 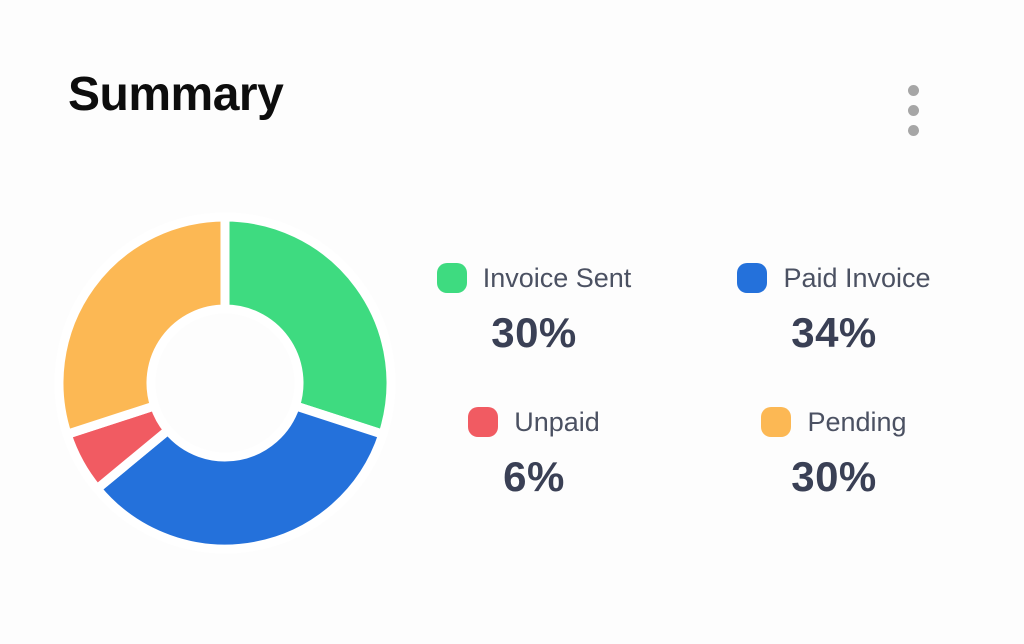 I want to click on legend-label: Invoice Sent, so click(x=557, y=277).